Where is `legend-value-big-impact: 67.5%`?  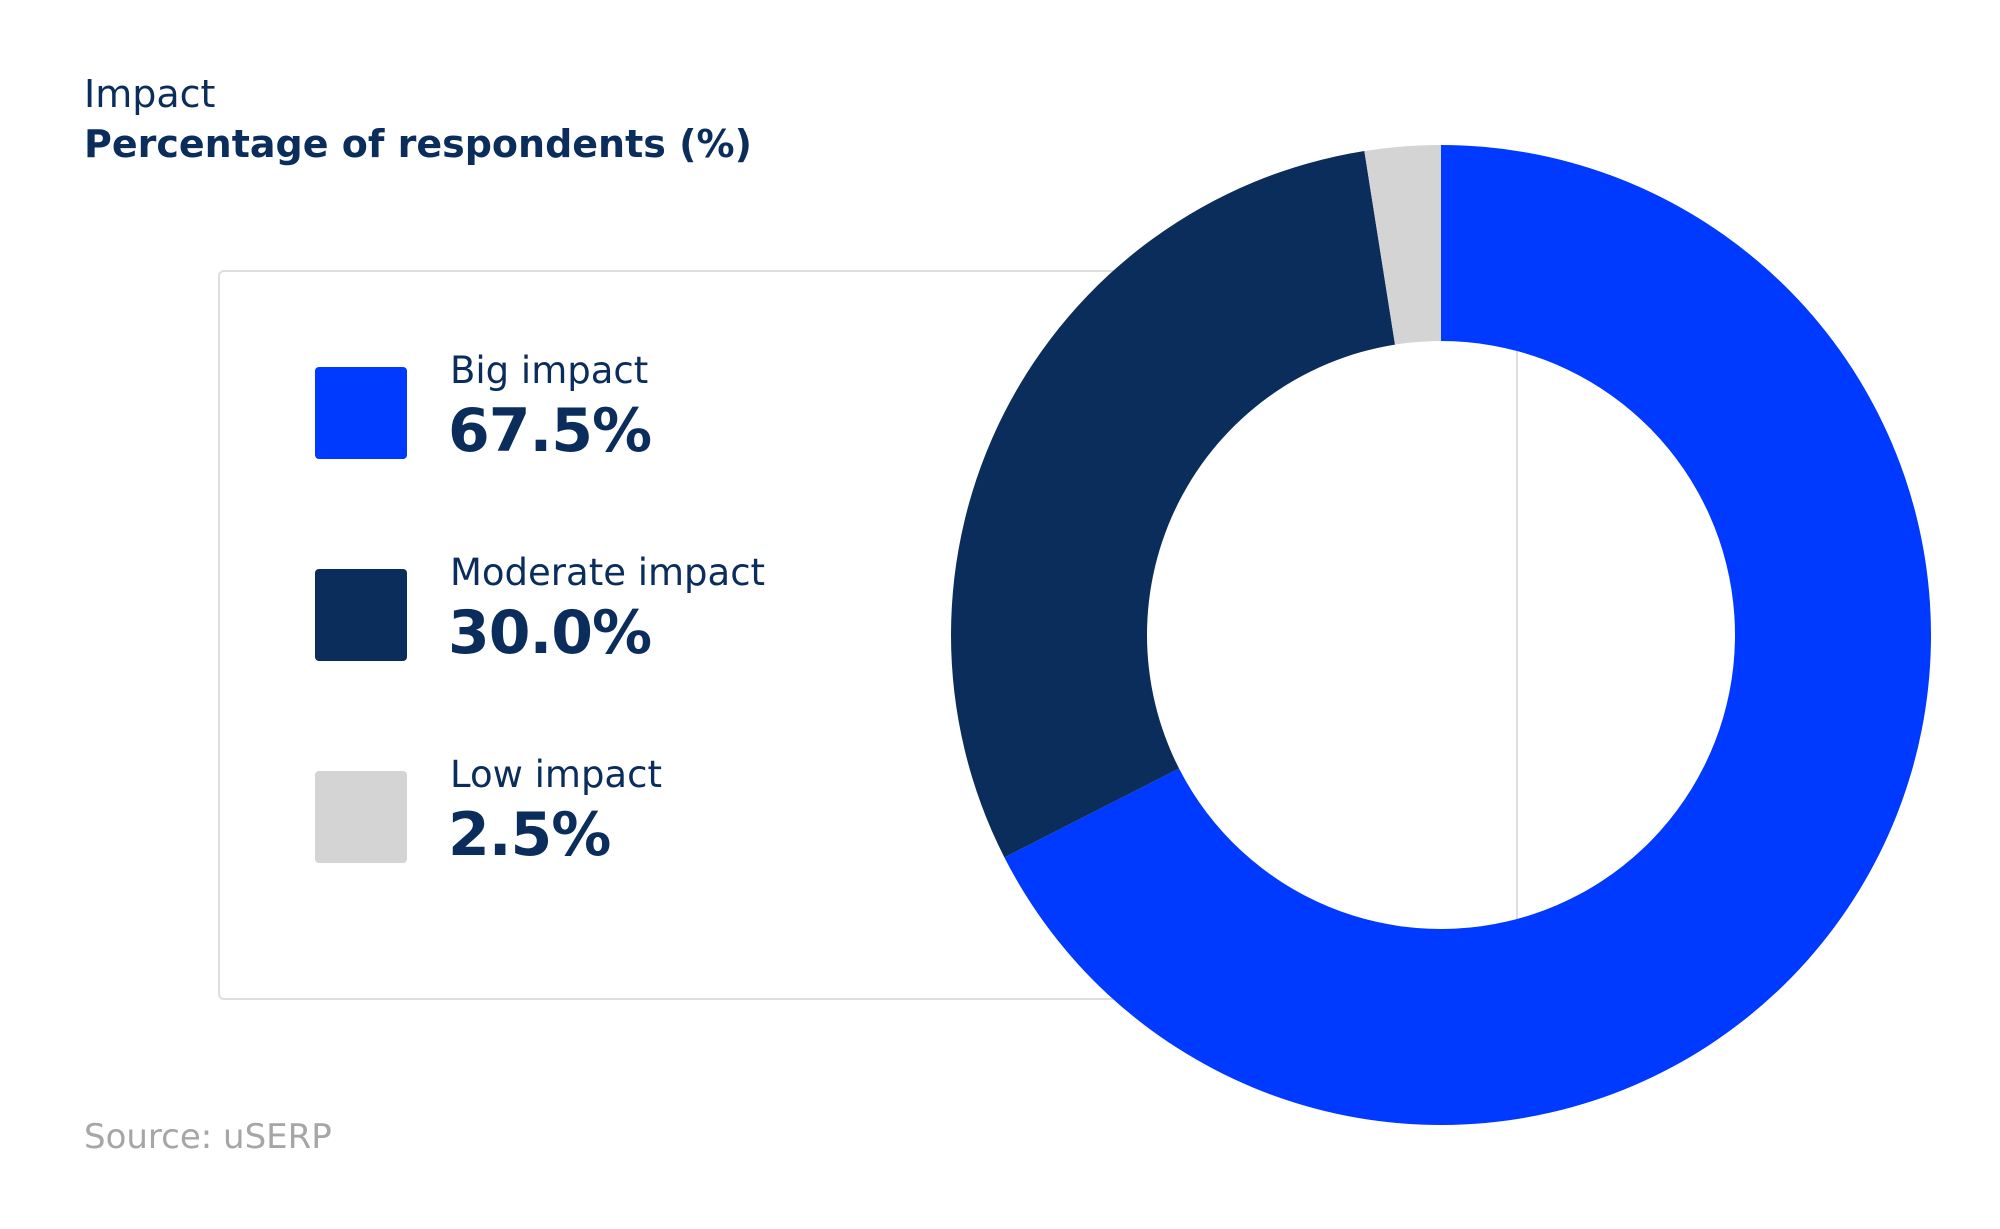 legend-value-big-impact: 67.5% is located at coordinates (550, 431).